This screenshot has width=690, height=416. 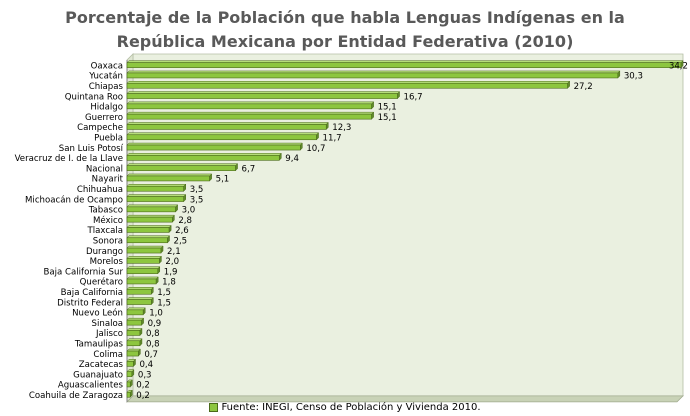 What do you see at coordinates (405, 399) in the screenshot?
I see `plot-floor` at bounding box center [405, 399].